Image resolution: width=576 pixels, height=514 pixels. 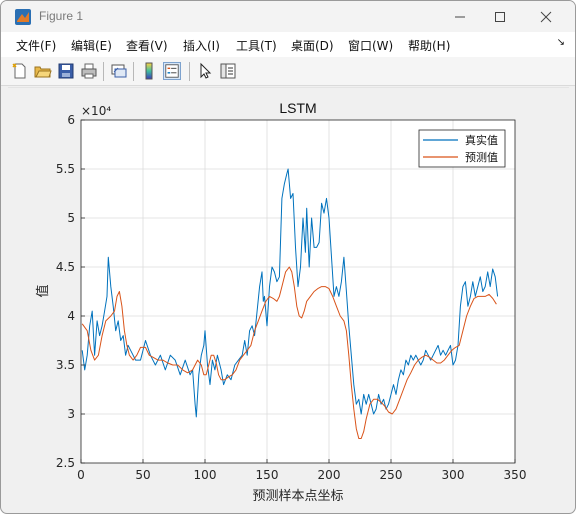 What do you see at coordinates (371, 46) in the screenshot?
I see `menu-window: 窗口(W)` at bounding box center [371, 46].